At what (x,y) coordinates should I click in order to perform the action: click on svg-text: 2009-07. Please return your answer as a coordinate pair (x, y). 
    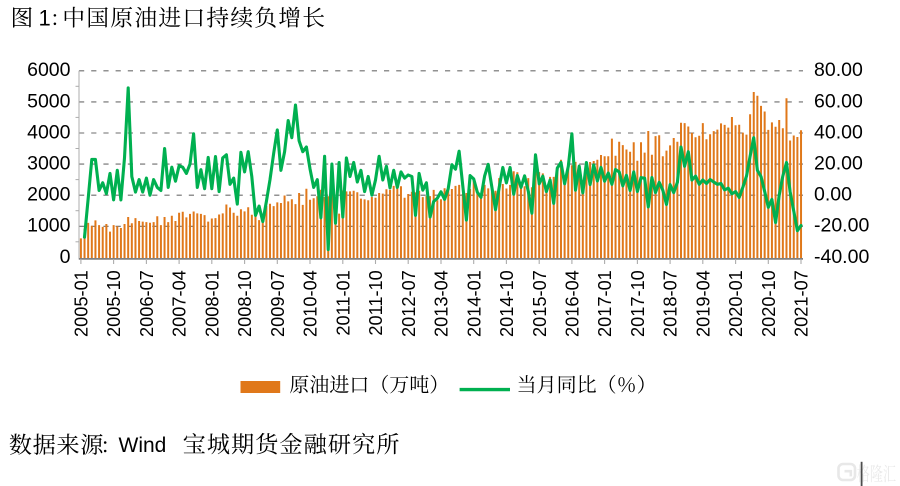
    Looking at the image, I should click on (278, 303).